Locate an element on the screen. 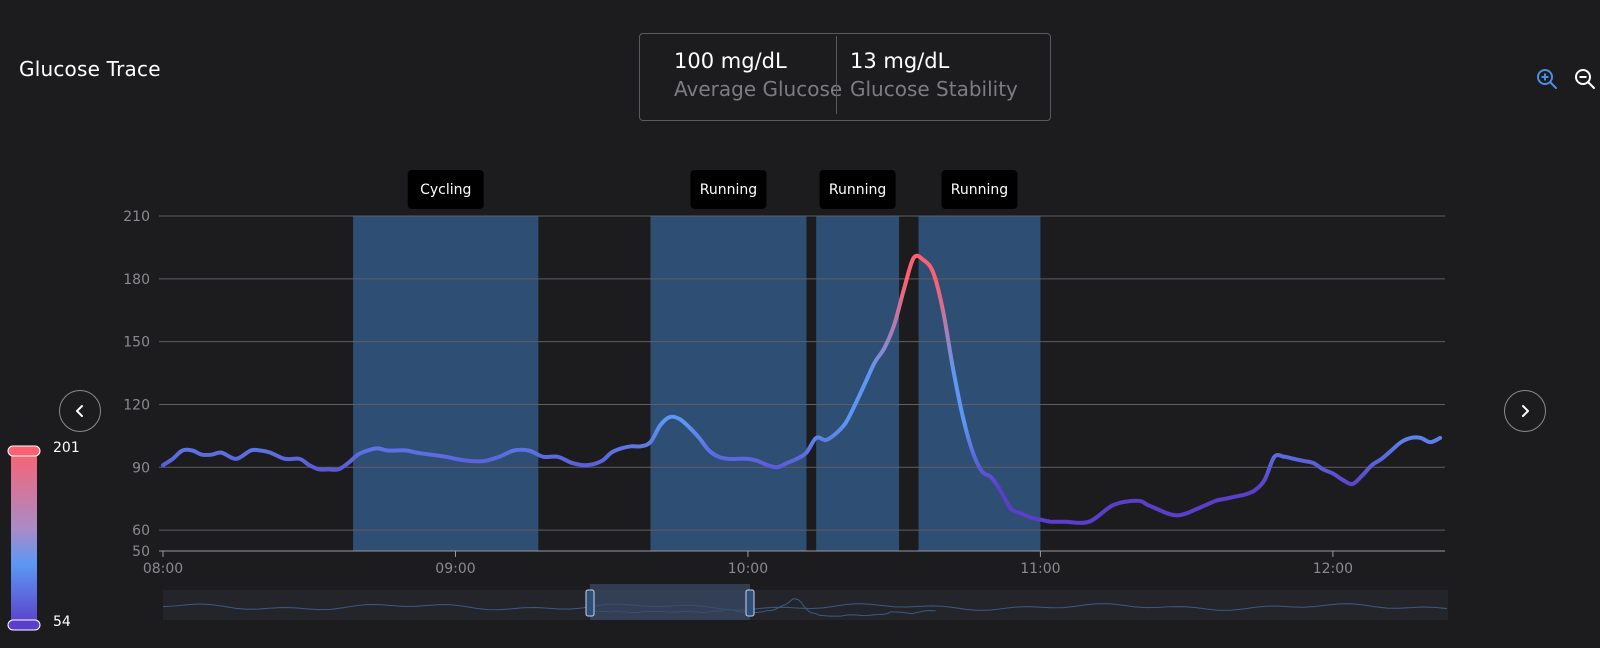  color-scale-legend is located at coordinates (24, 538).